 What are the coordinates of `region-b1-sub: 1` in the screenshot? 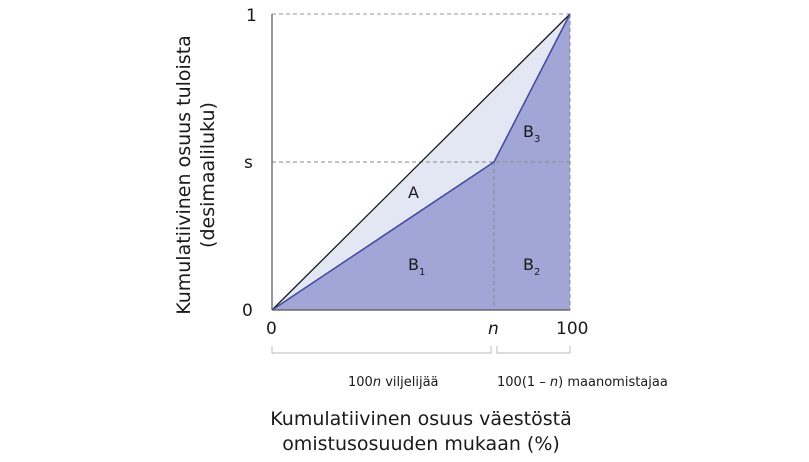 It's located at (422, 272).